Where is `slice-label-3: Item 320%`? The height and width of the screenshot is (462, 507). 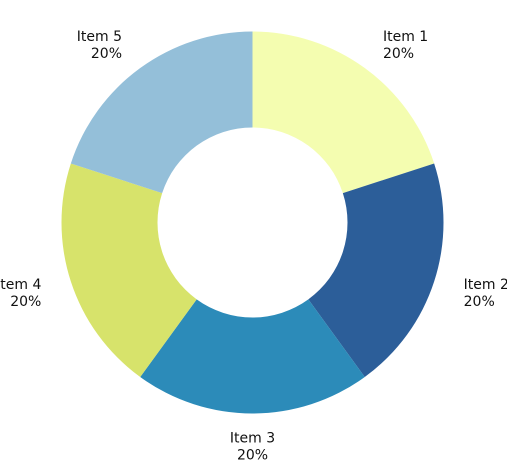
slice-label-3: Item 320% is located at coordinates (252, 446).